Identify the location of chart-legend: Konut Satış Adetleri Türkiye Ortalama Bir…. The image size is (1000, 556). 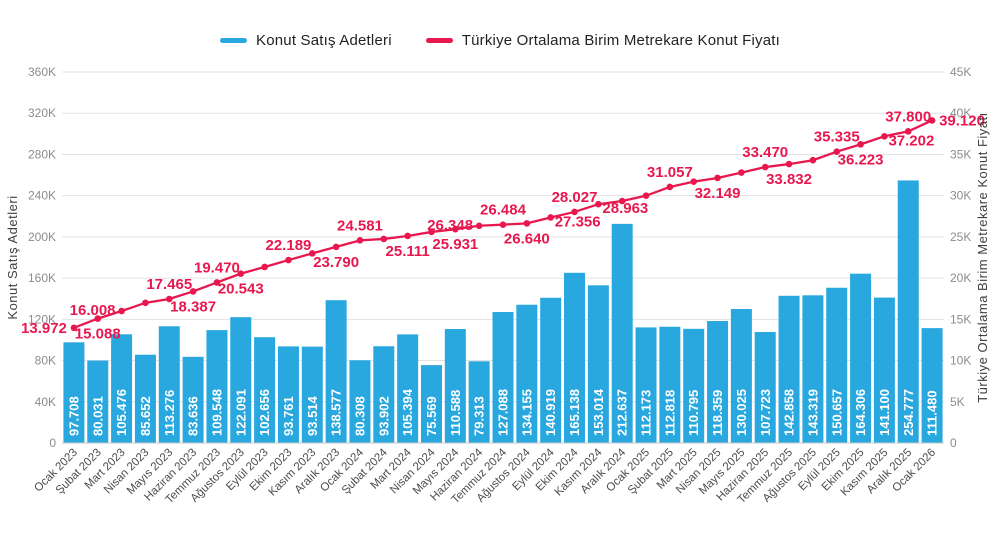
(500, 40).